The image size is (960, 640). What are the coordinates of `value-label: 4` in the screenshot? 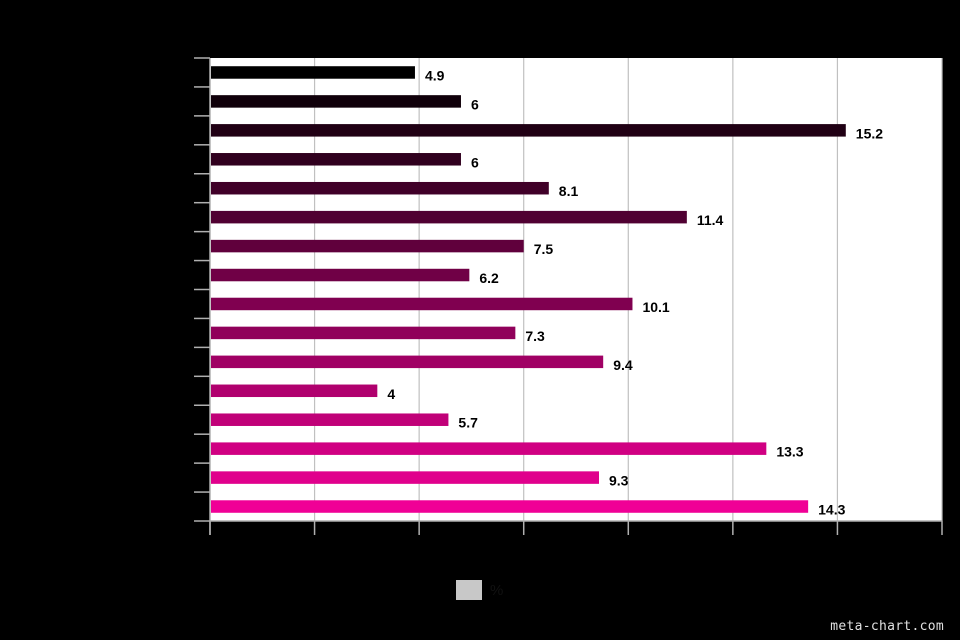 It's located at (391, 394).